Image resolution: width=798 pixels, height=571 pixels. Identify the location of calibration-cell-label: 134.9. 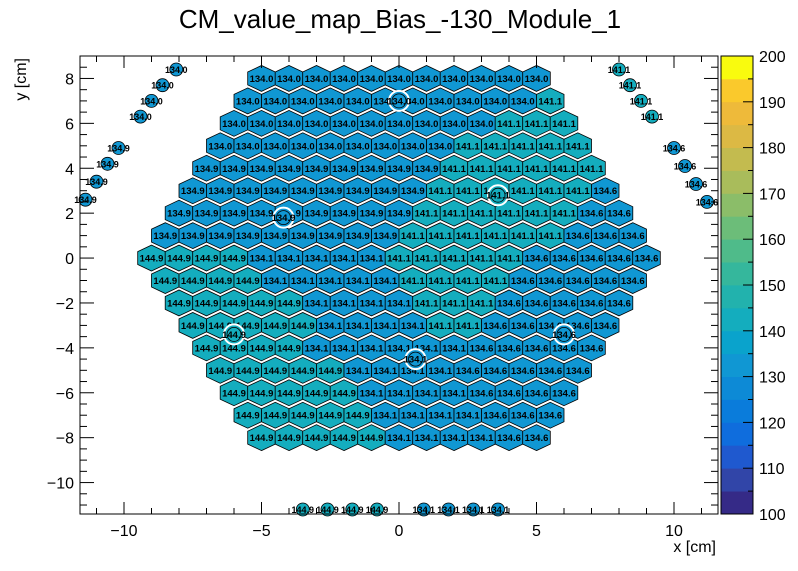
(284, 218).